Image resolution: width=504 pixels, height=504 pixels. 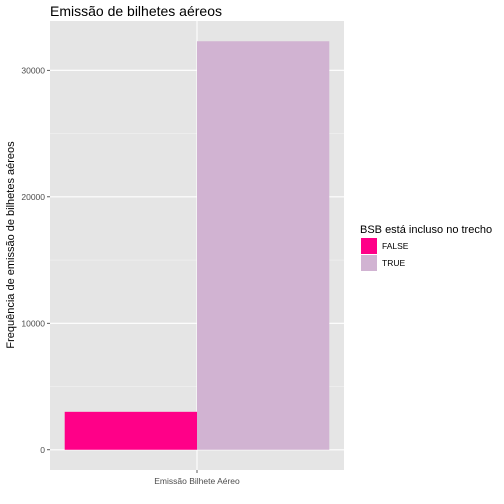 I want to click on y-axis-title: Frequência de emissão de bilhetes aéreos, so click(x=11, y=245).